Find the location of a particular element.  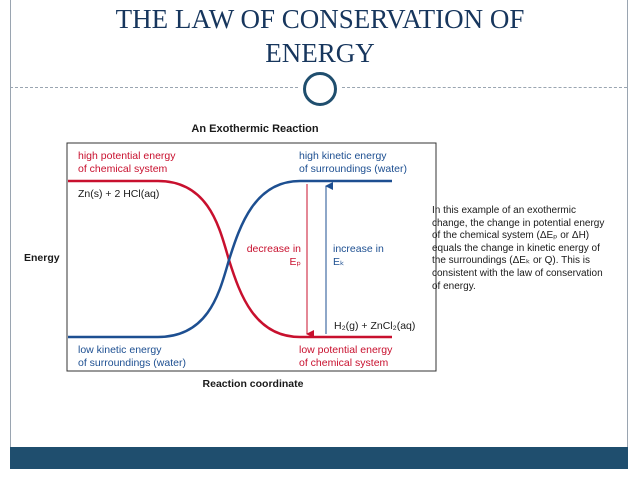

slide-title-line1: THE LAW OF CONSERVATION OF is located at coordinates (320, 19).